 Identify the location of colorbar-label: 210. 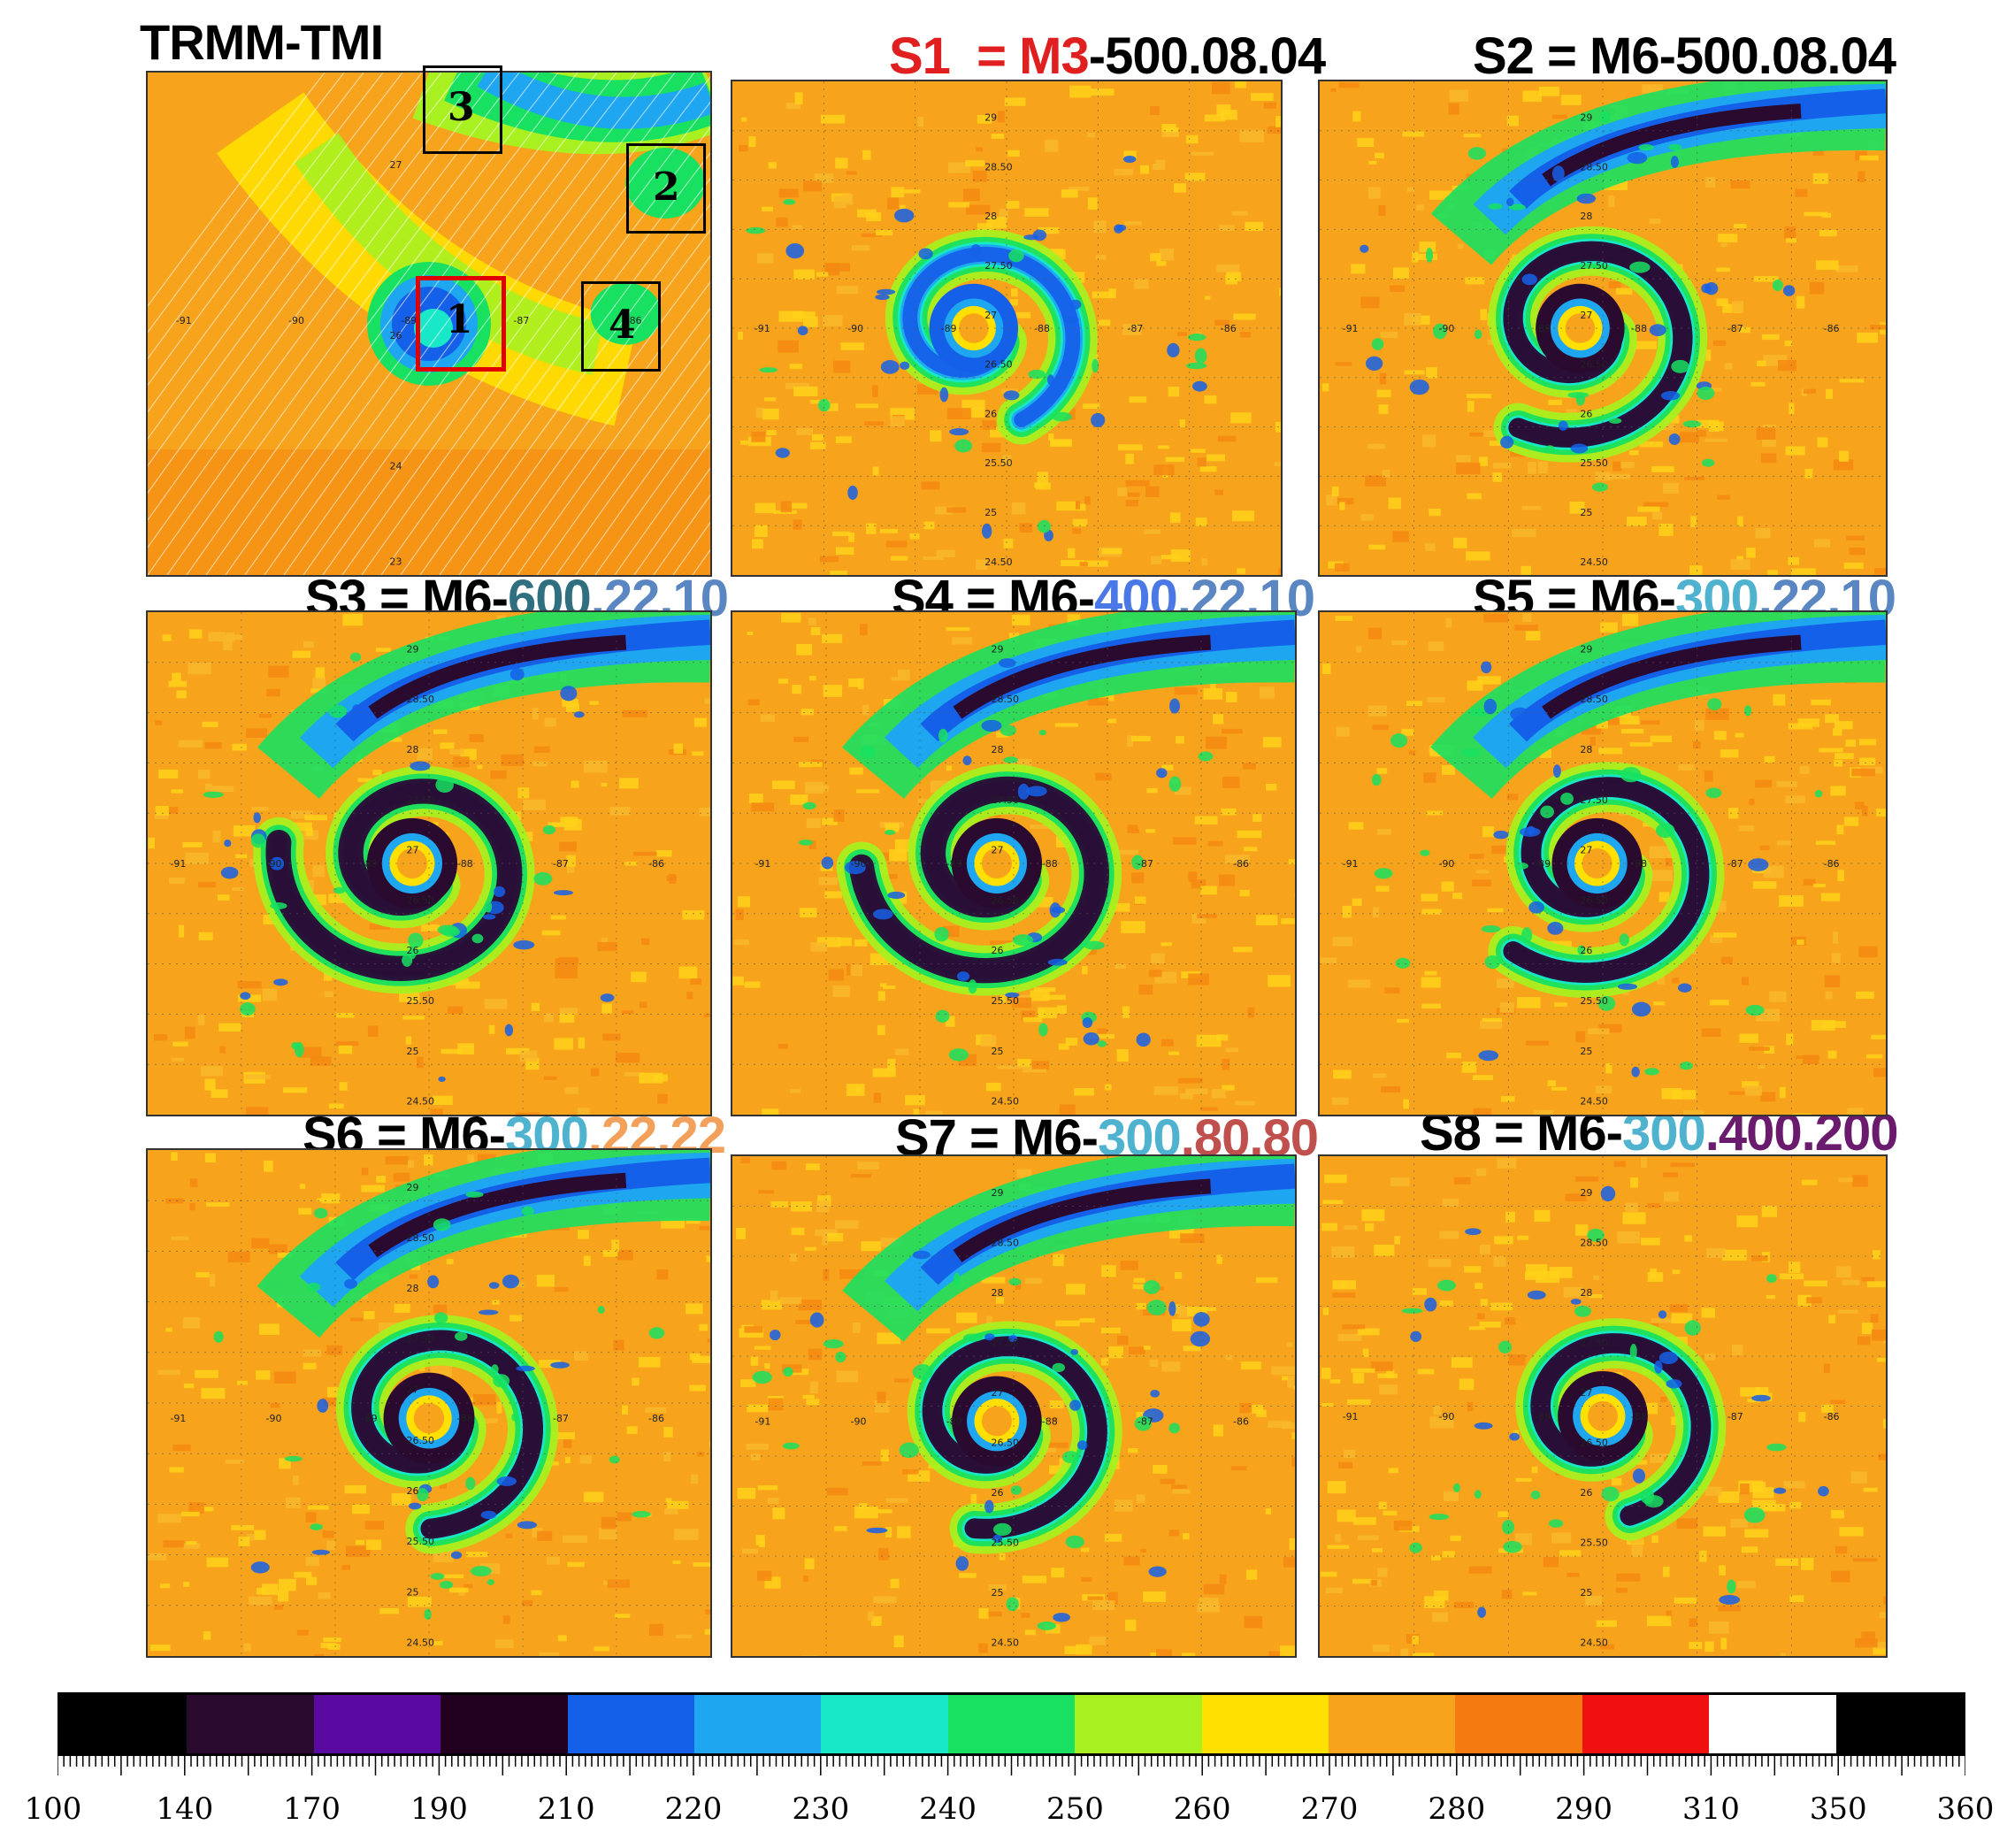
(566, 1809).